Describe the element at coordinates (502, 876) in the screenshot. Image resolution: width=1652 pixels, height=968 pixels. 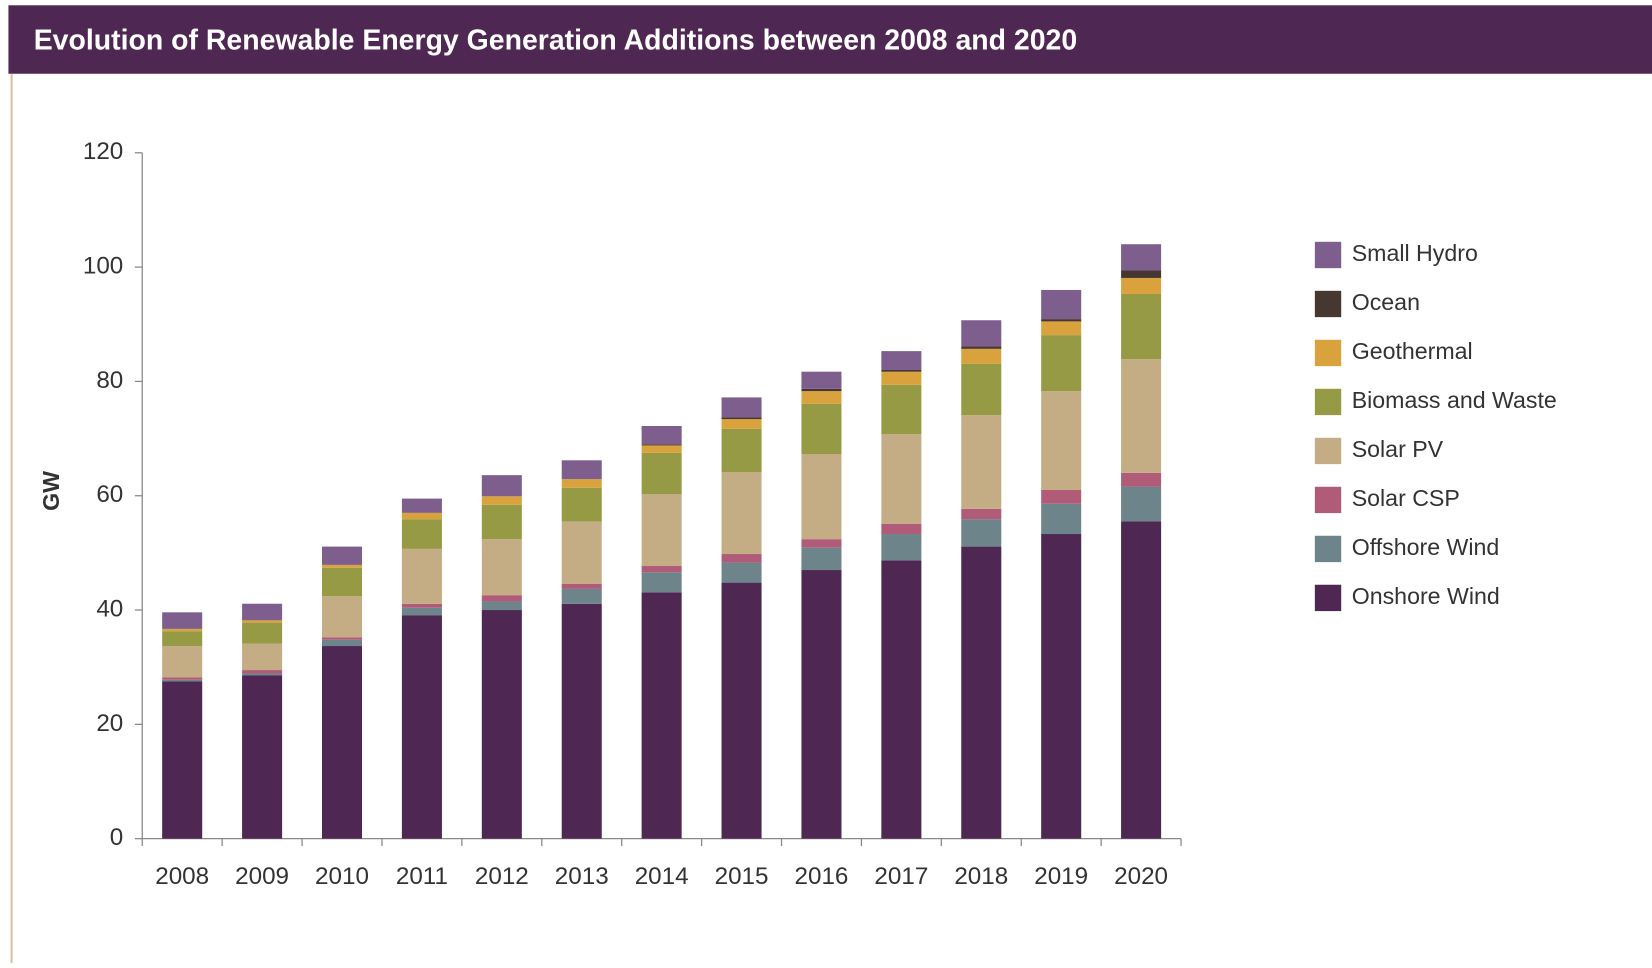
I see `x-tick-label: 2012` at that location.